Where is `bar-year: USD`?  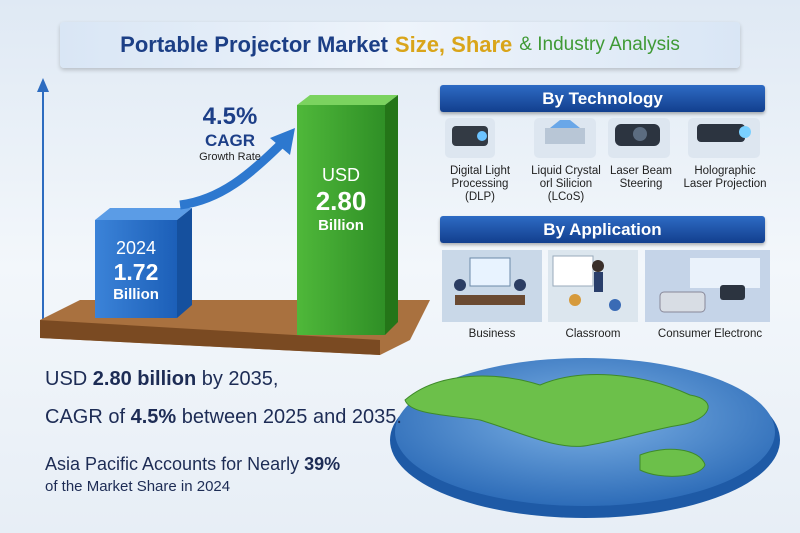 bar-year: USD is located at coordinates (340, 175).